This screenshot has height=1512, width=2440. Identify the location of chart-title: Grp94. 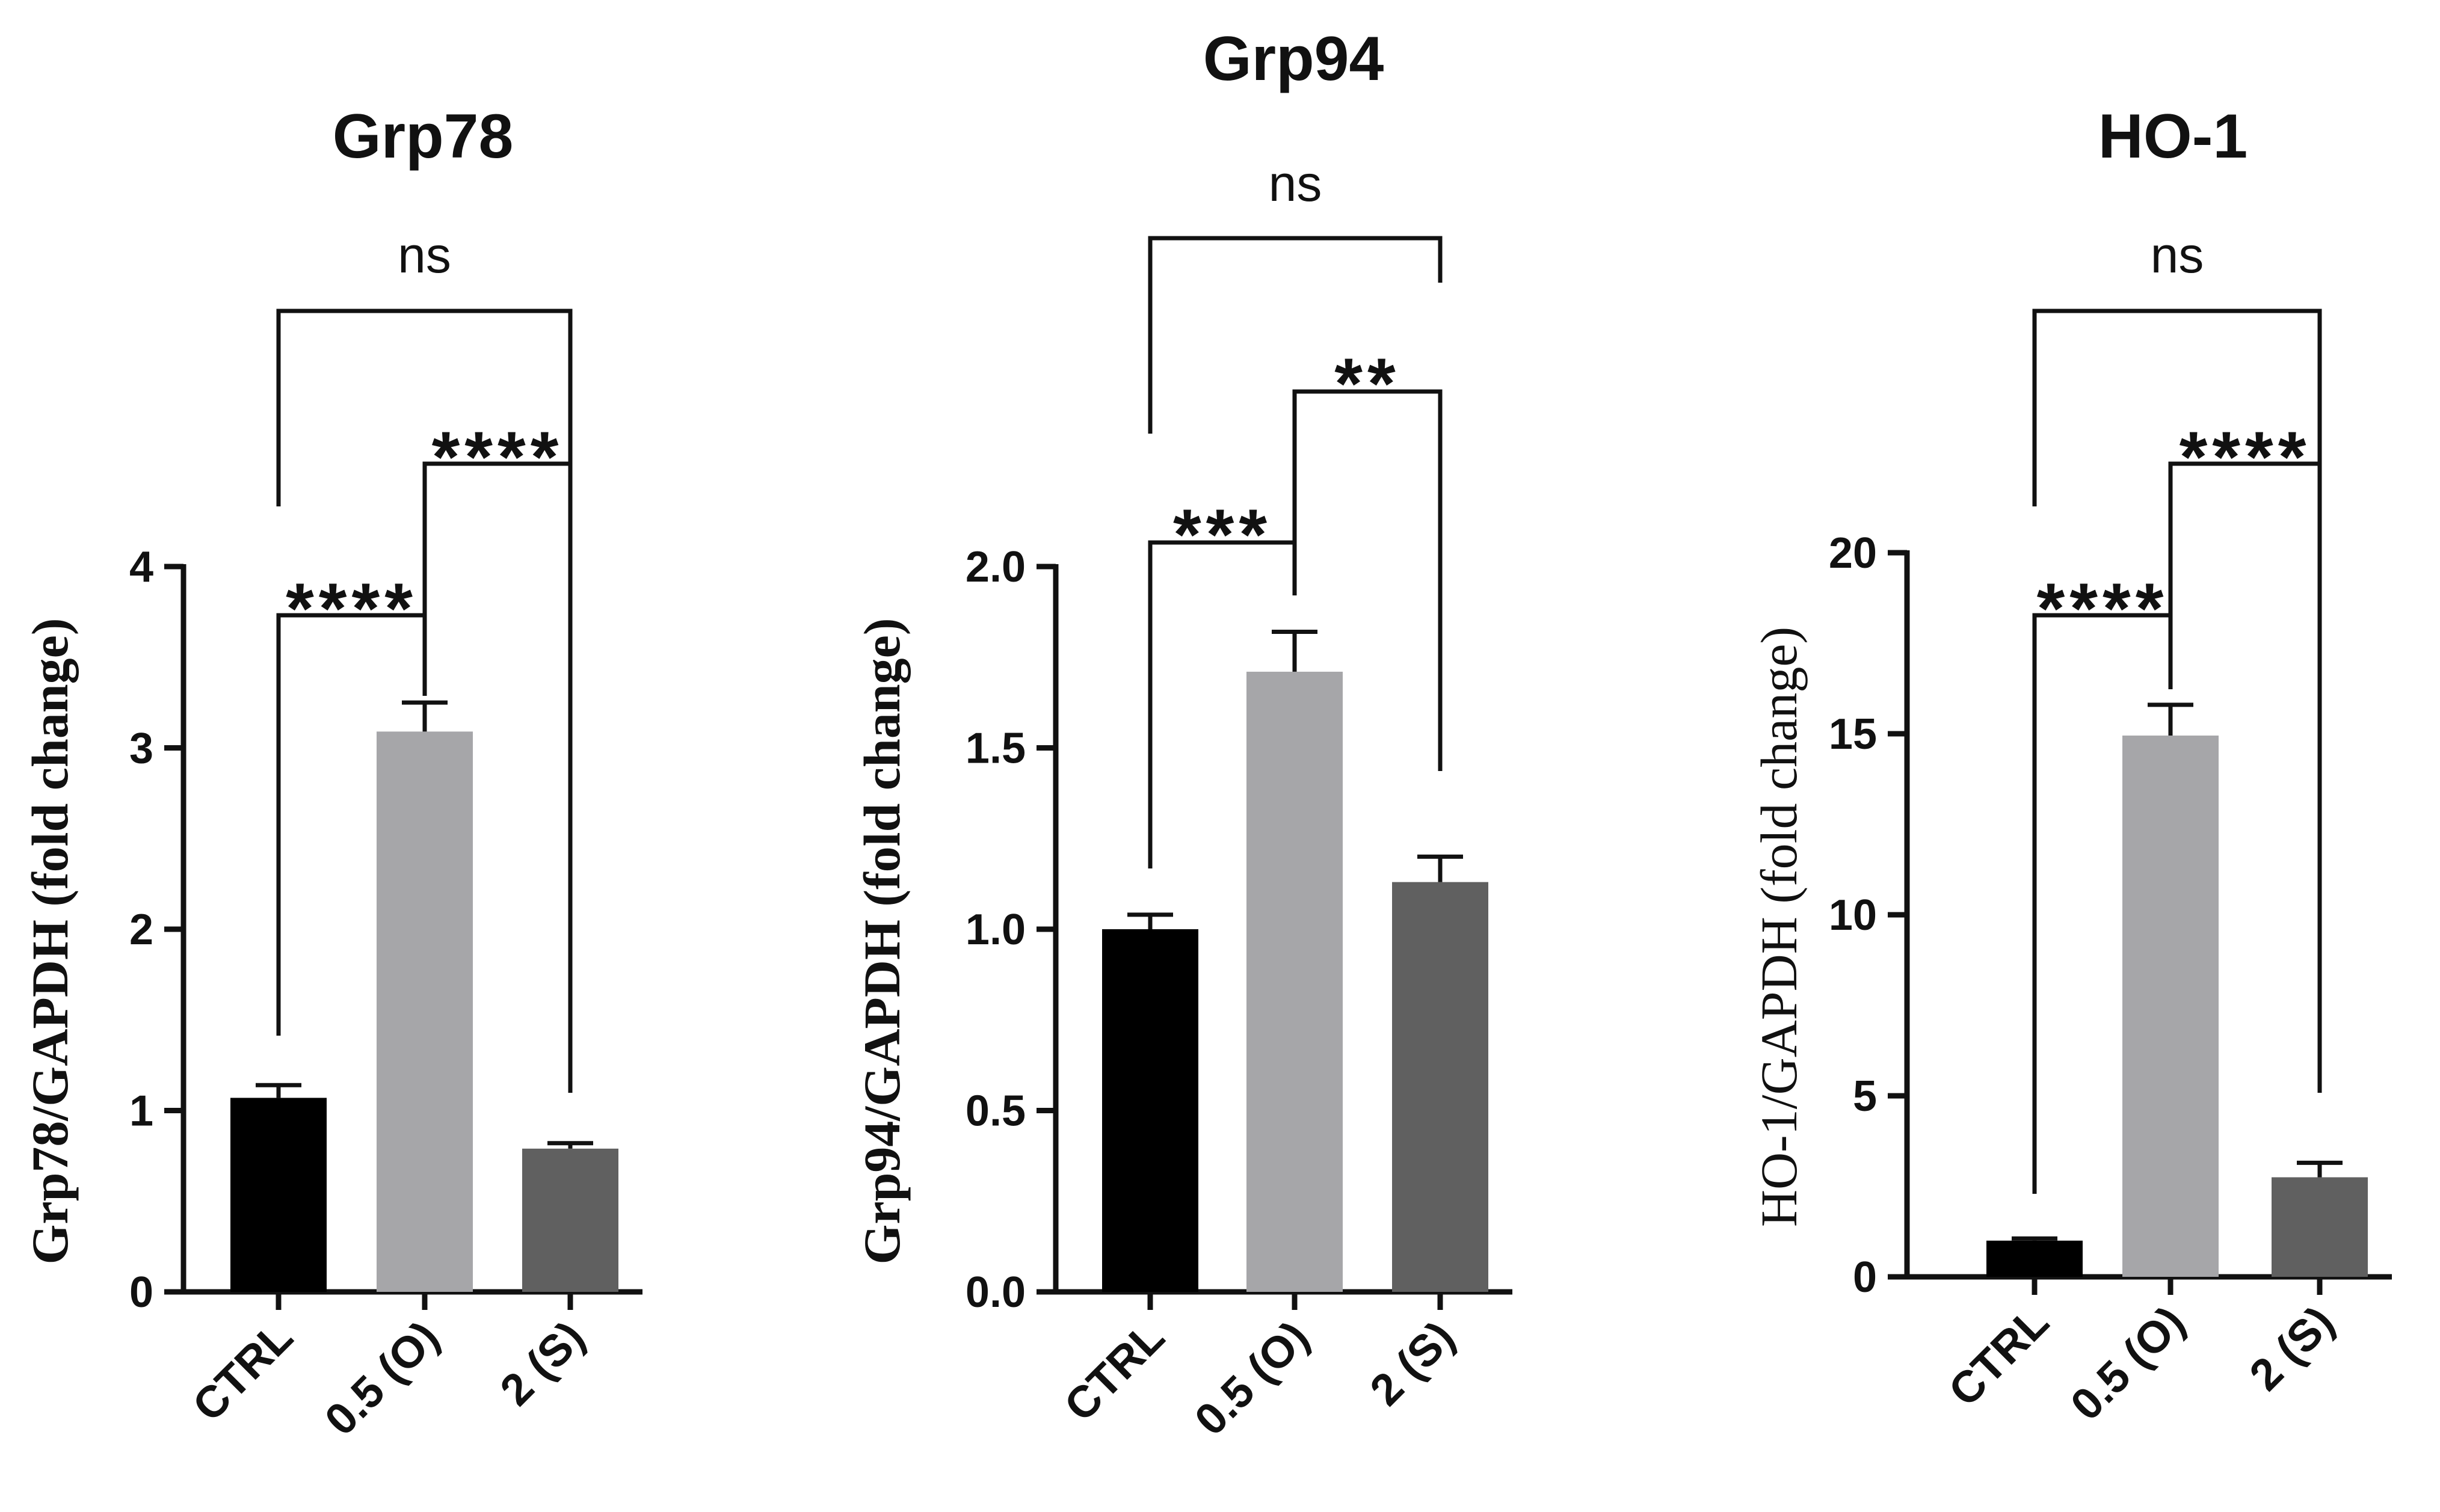
(1293, 59).